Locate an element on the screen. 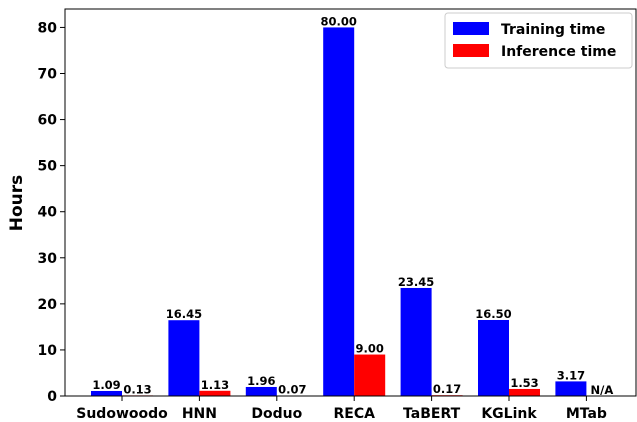  inference-bar-kglink is located at coordinates (524, 392).